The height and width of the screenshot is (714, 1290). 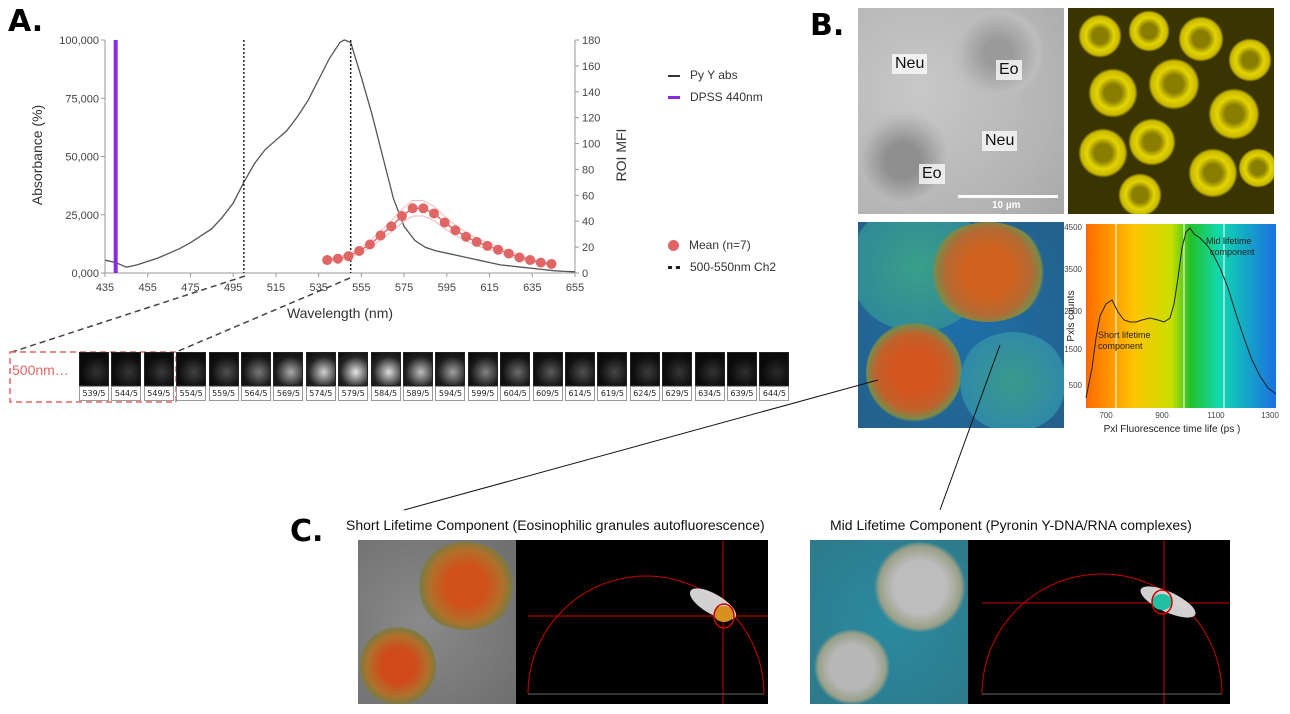 I want to click on strip-cell: 559/5, so click(x=223, y=377).